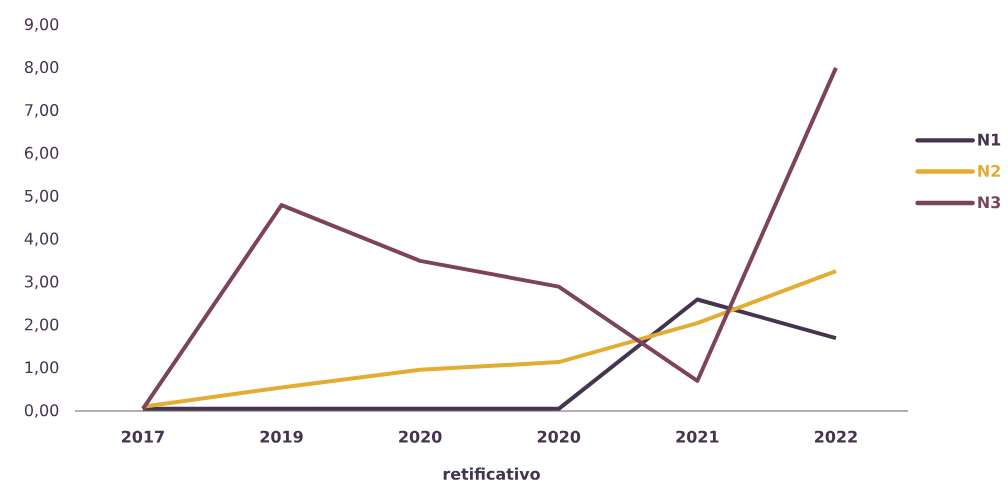  What do you see at coordinates (281, 436) in the screenshot?
I see `x-tick-label: 2019` at bounding box center [281, 436].